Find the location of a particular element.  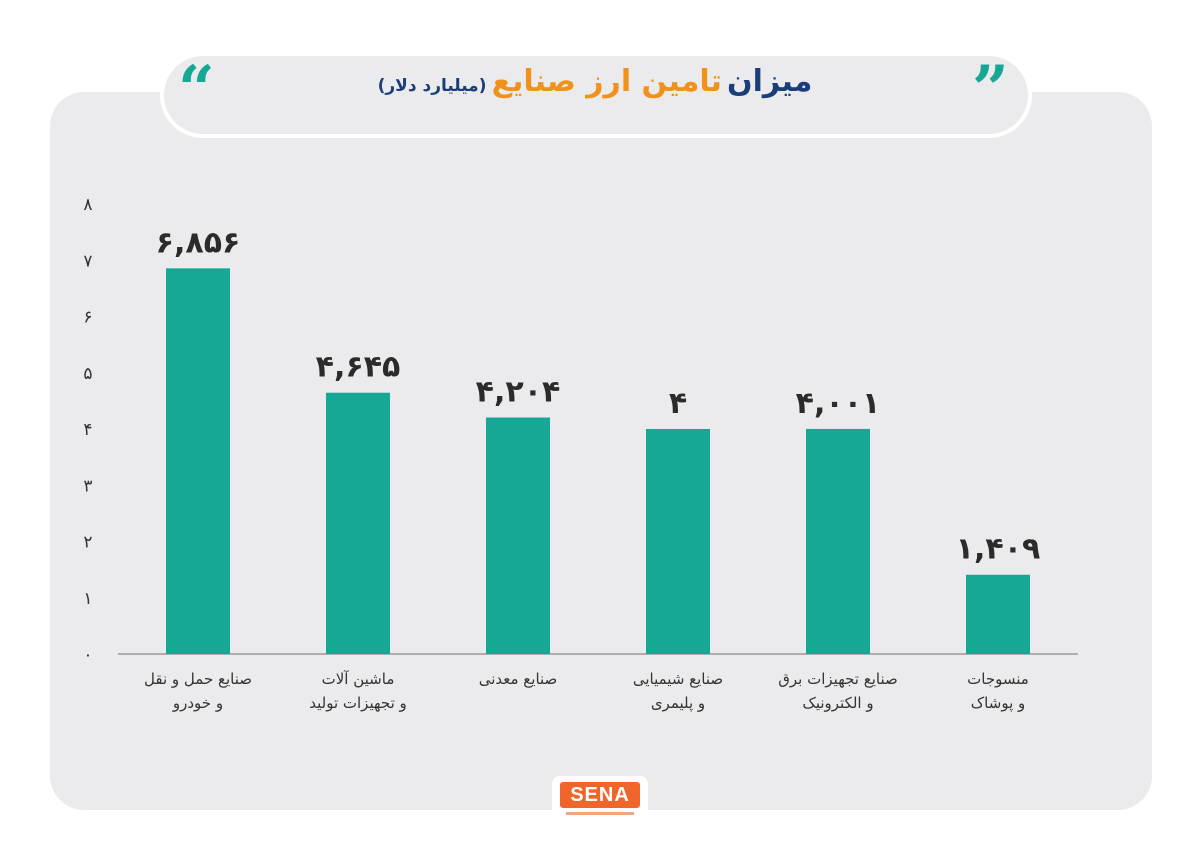

chart-title: میزان تامین ارز صنایع (میلیارد دلار) is located at coordinates (595, 81).